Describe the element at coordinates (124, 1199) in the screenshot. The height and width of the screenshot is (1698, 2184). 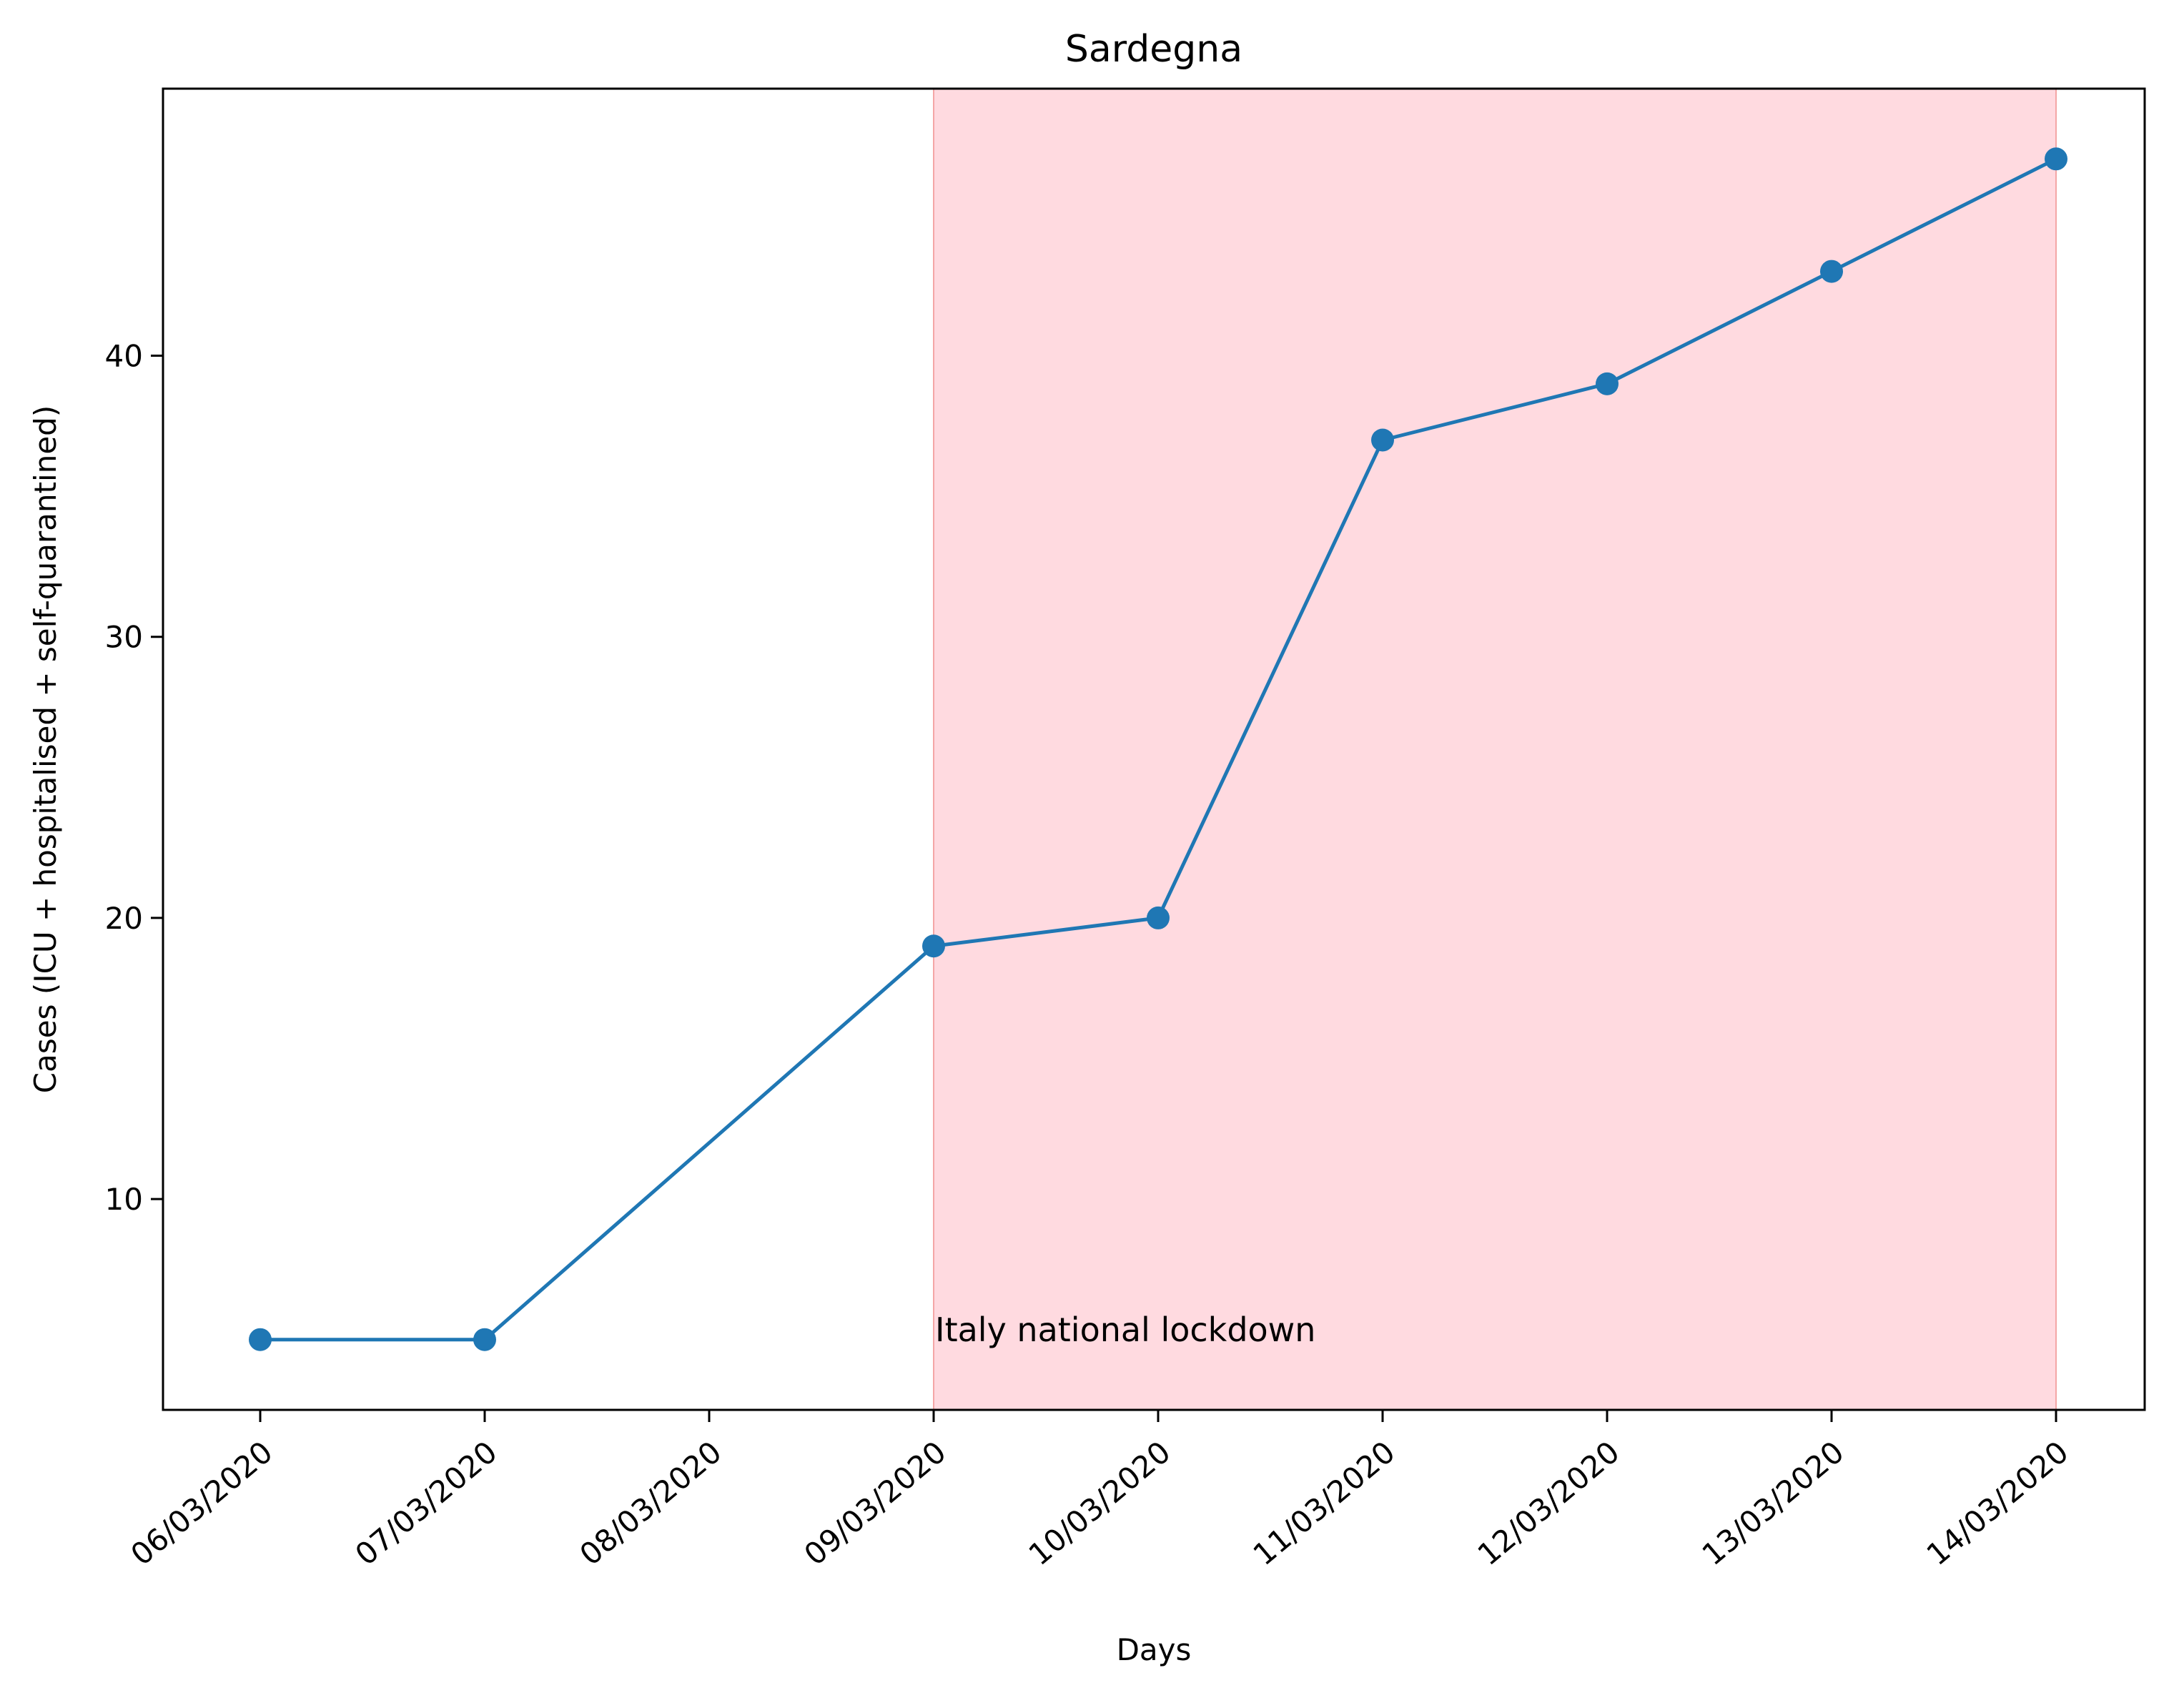
I see `y-tick-label: 10` at that location.